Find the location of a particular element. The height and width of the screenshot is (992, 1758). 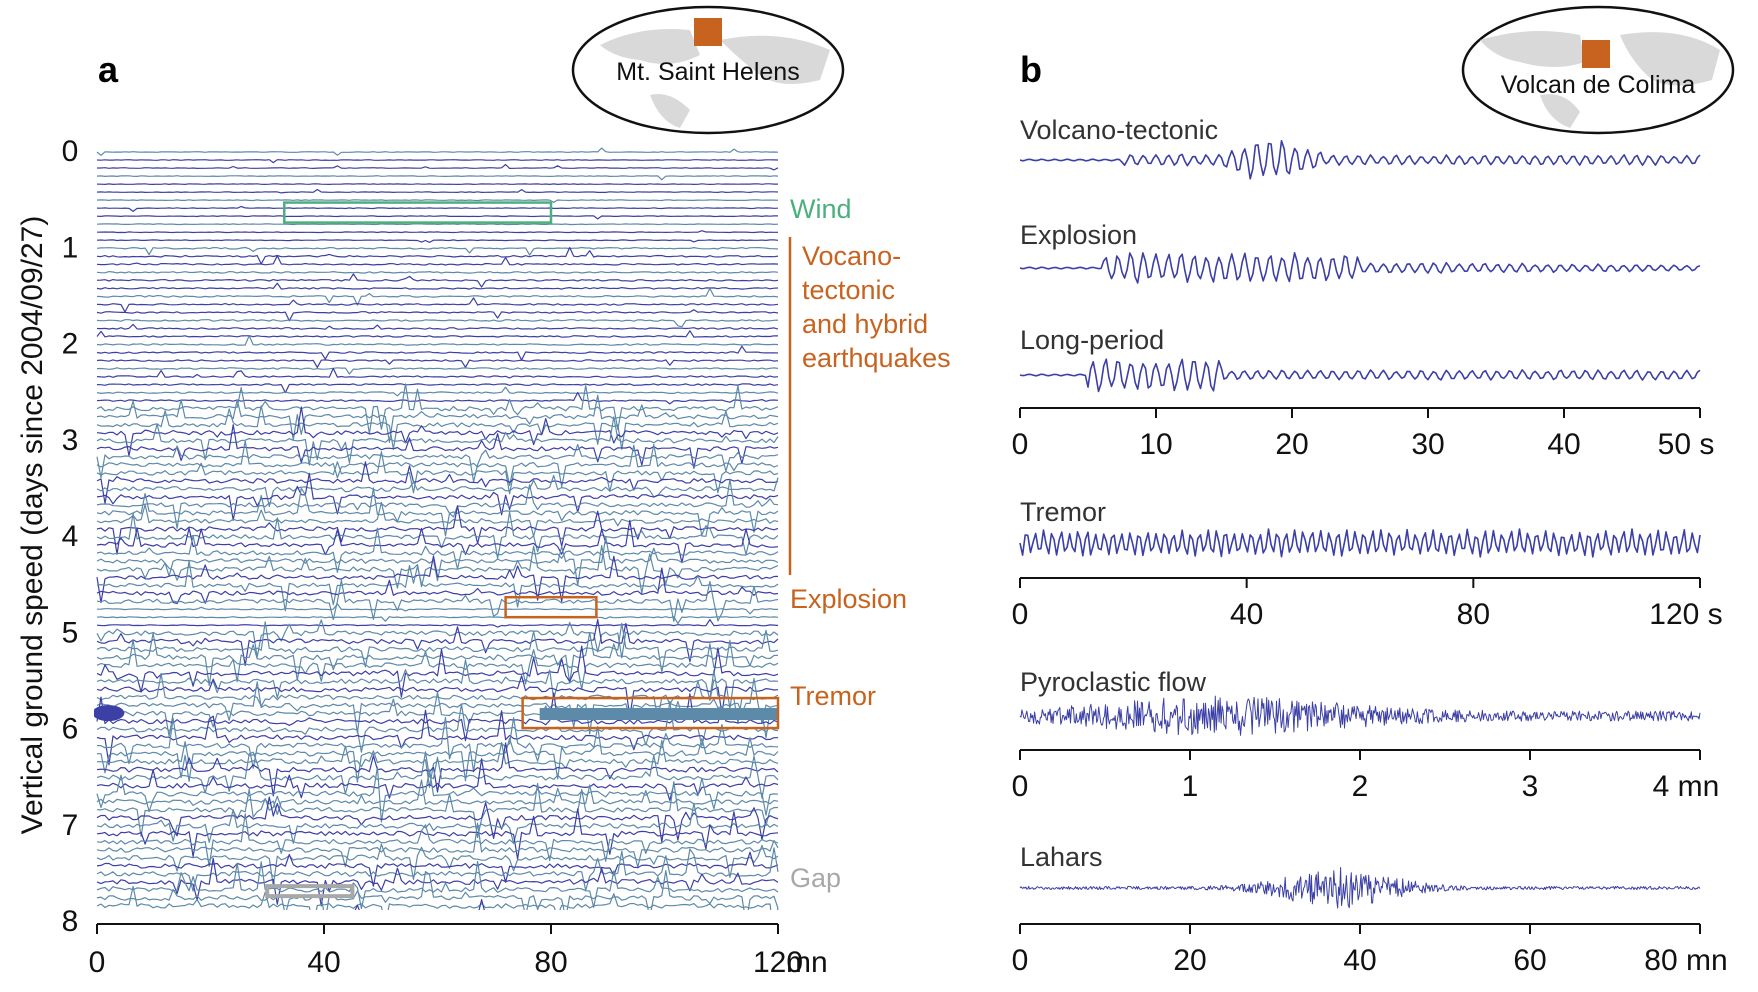

waveform-axis-label: 30 is located at coordinates (1427, 444).